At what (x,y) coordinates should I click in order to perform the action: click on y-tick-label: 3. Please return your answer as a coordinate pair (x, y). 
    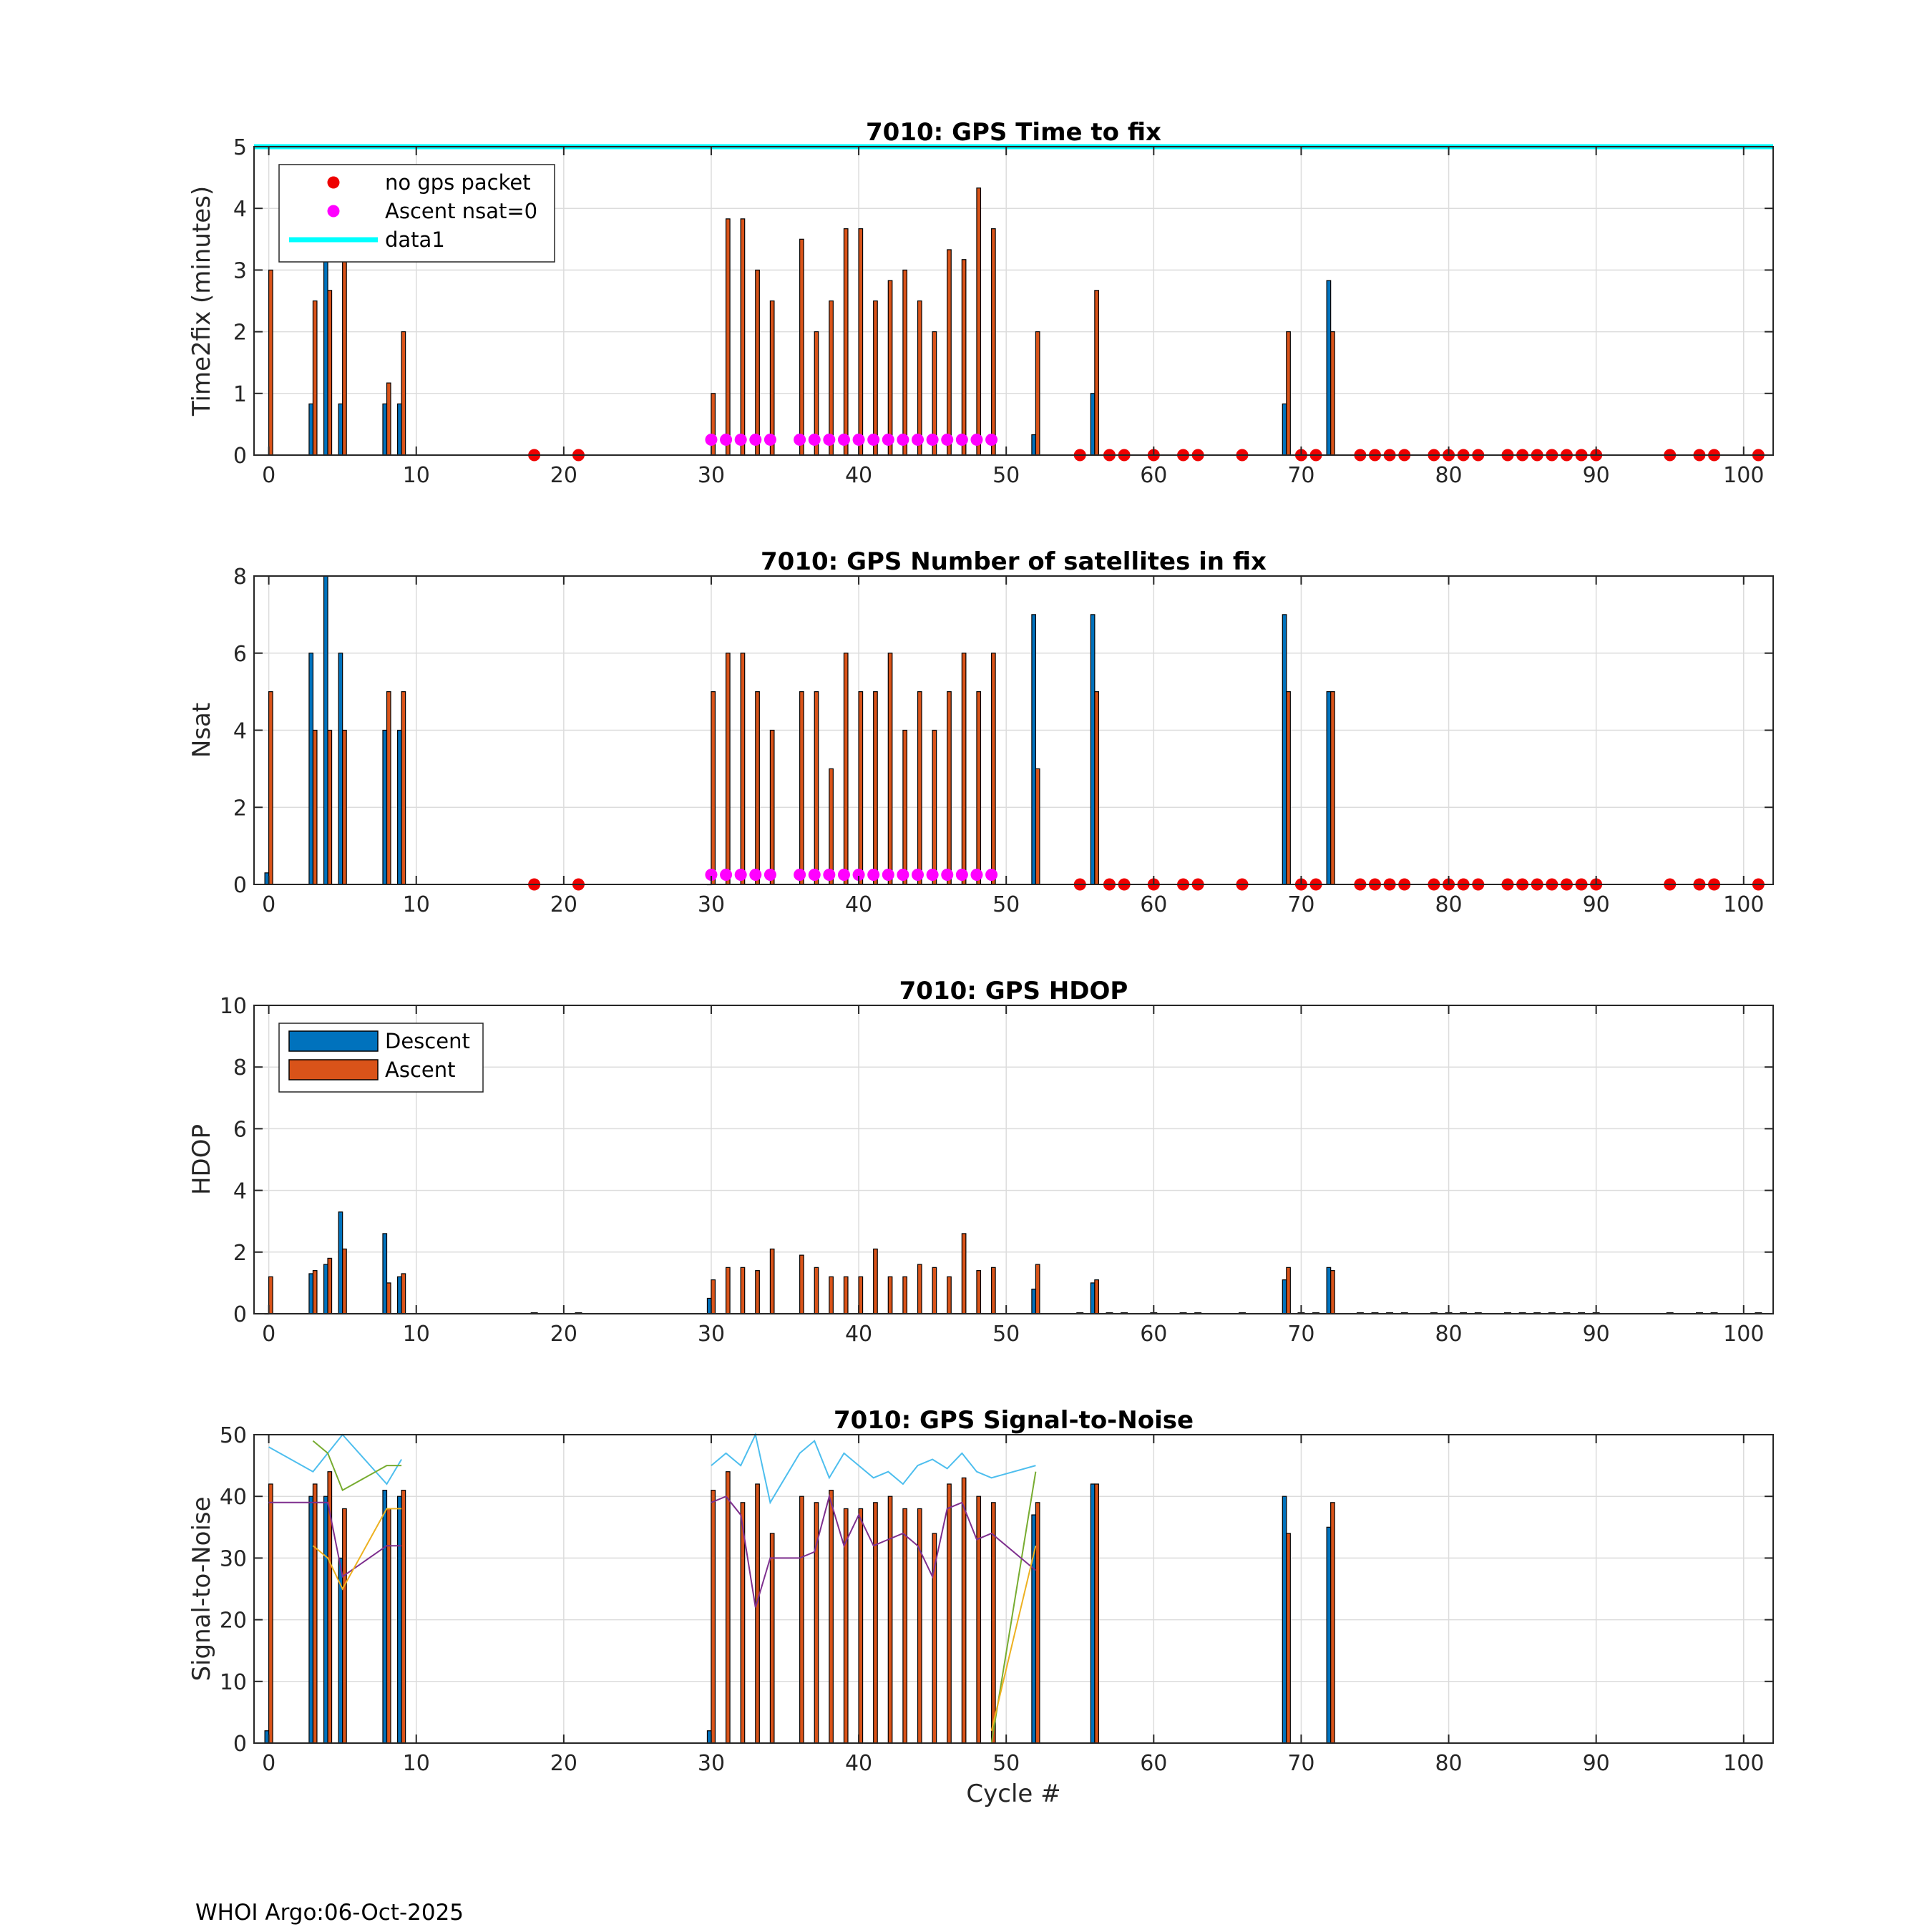
    Looking at the image, I should click on (240, 270).